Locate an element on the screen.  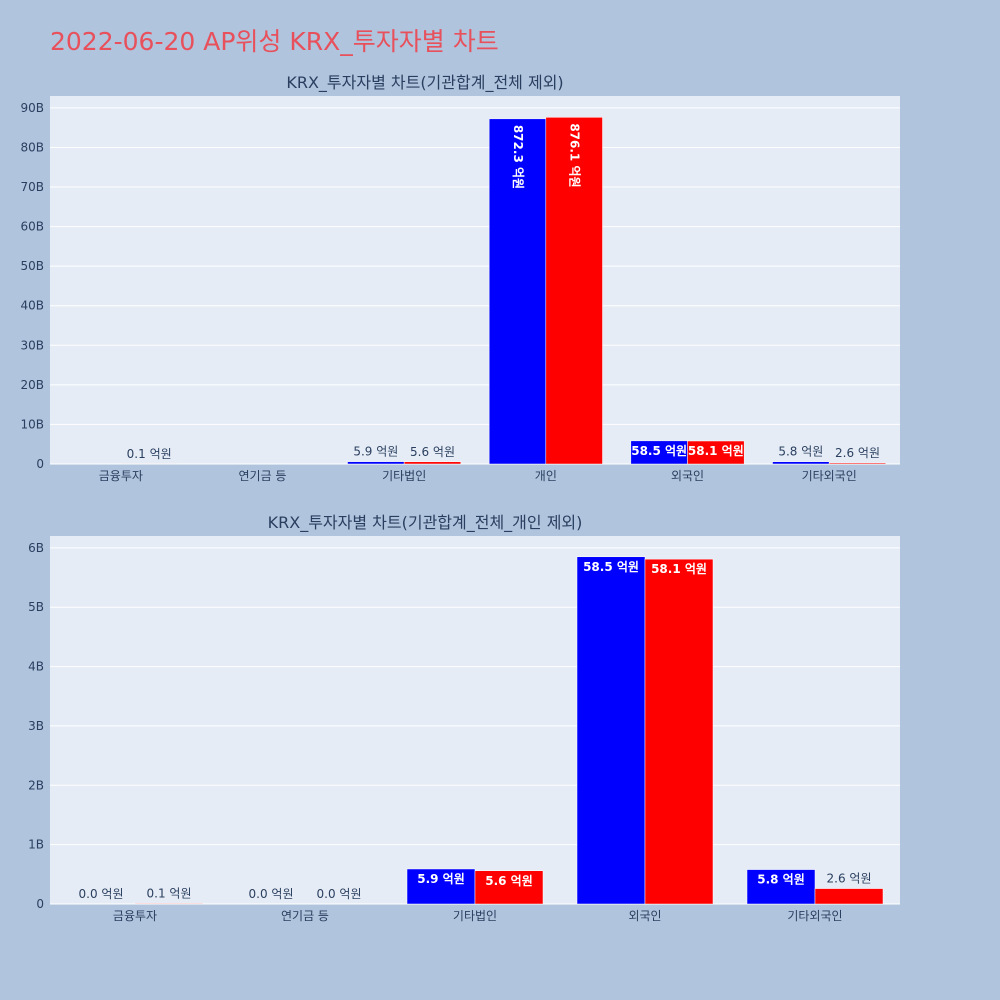
y-tick-label: 10B is located at coordinates (32, 424).